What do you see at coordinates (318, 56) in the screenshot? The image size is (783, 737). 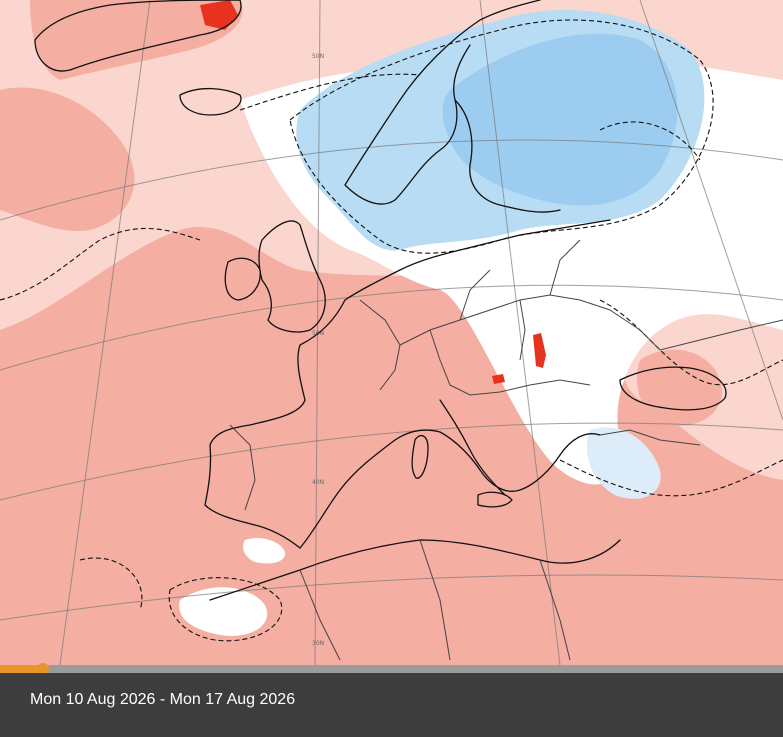 I see `graticule-label: 50N` at bounding box center [318, 56].